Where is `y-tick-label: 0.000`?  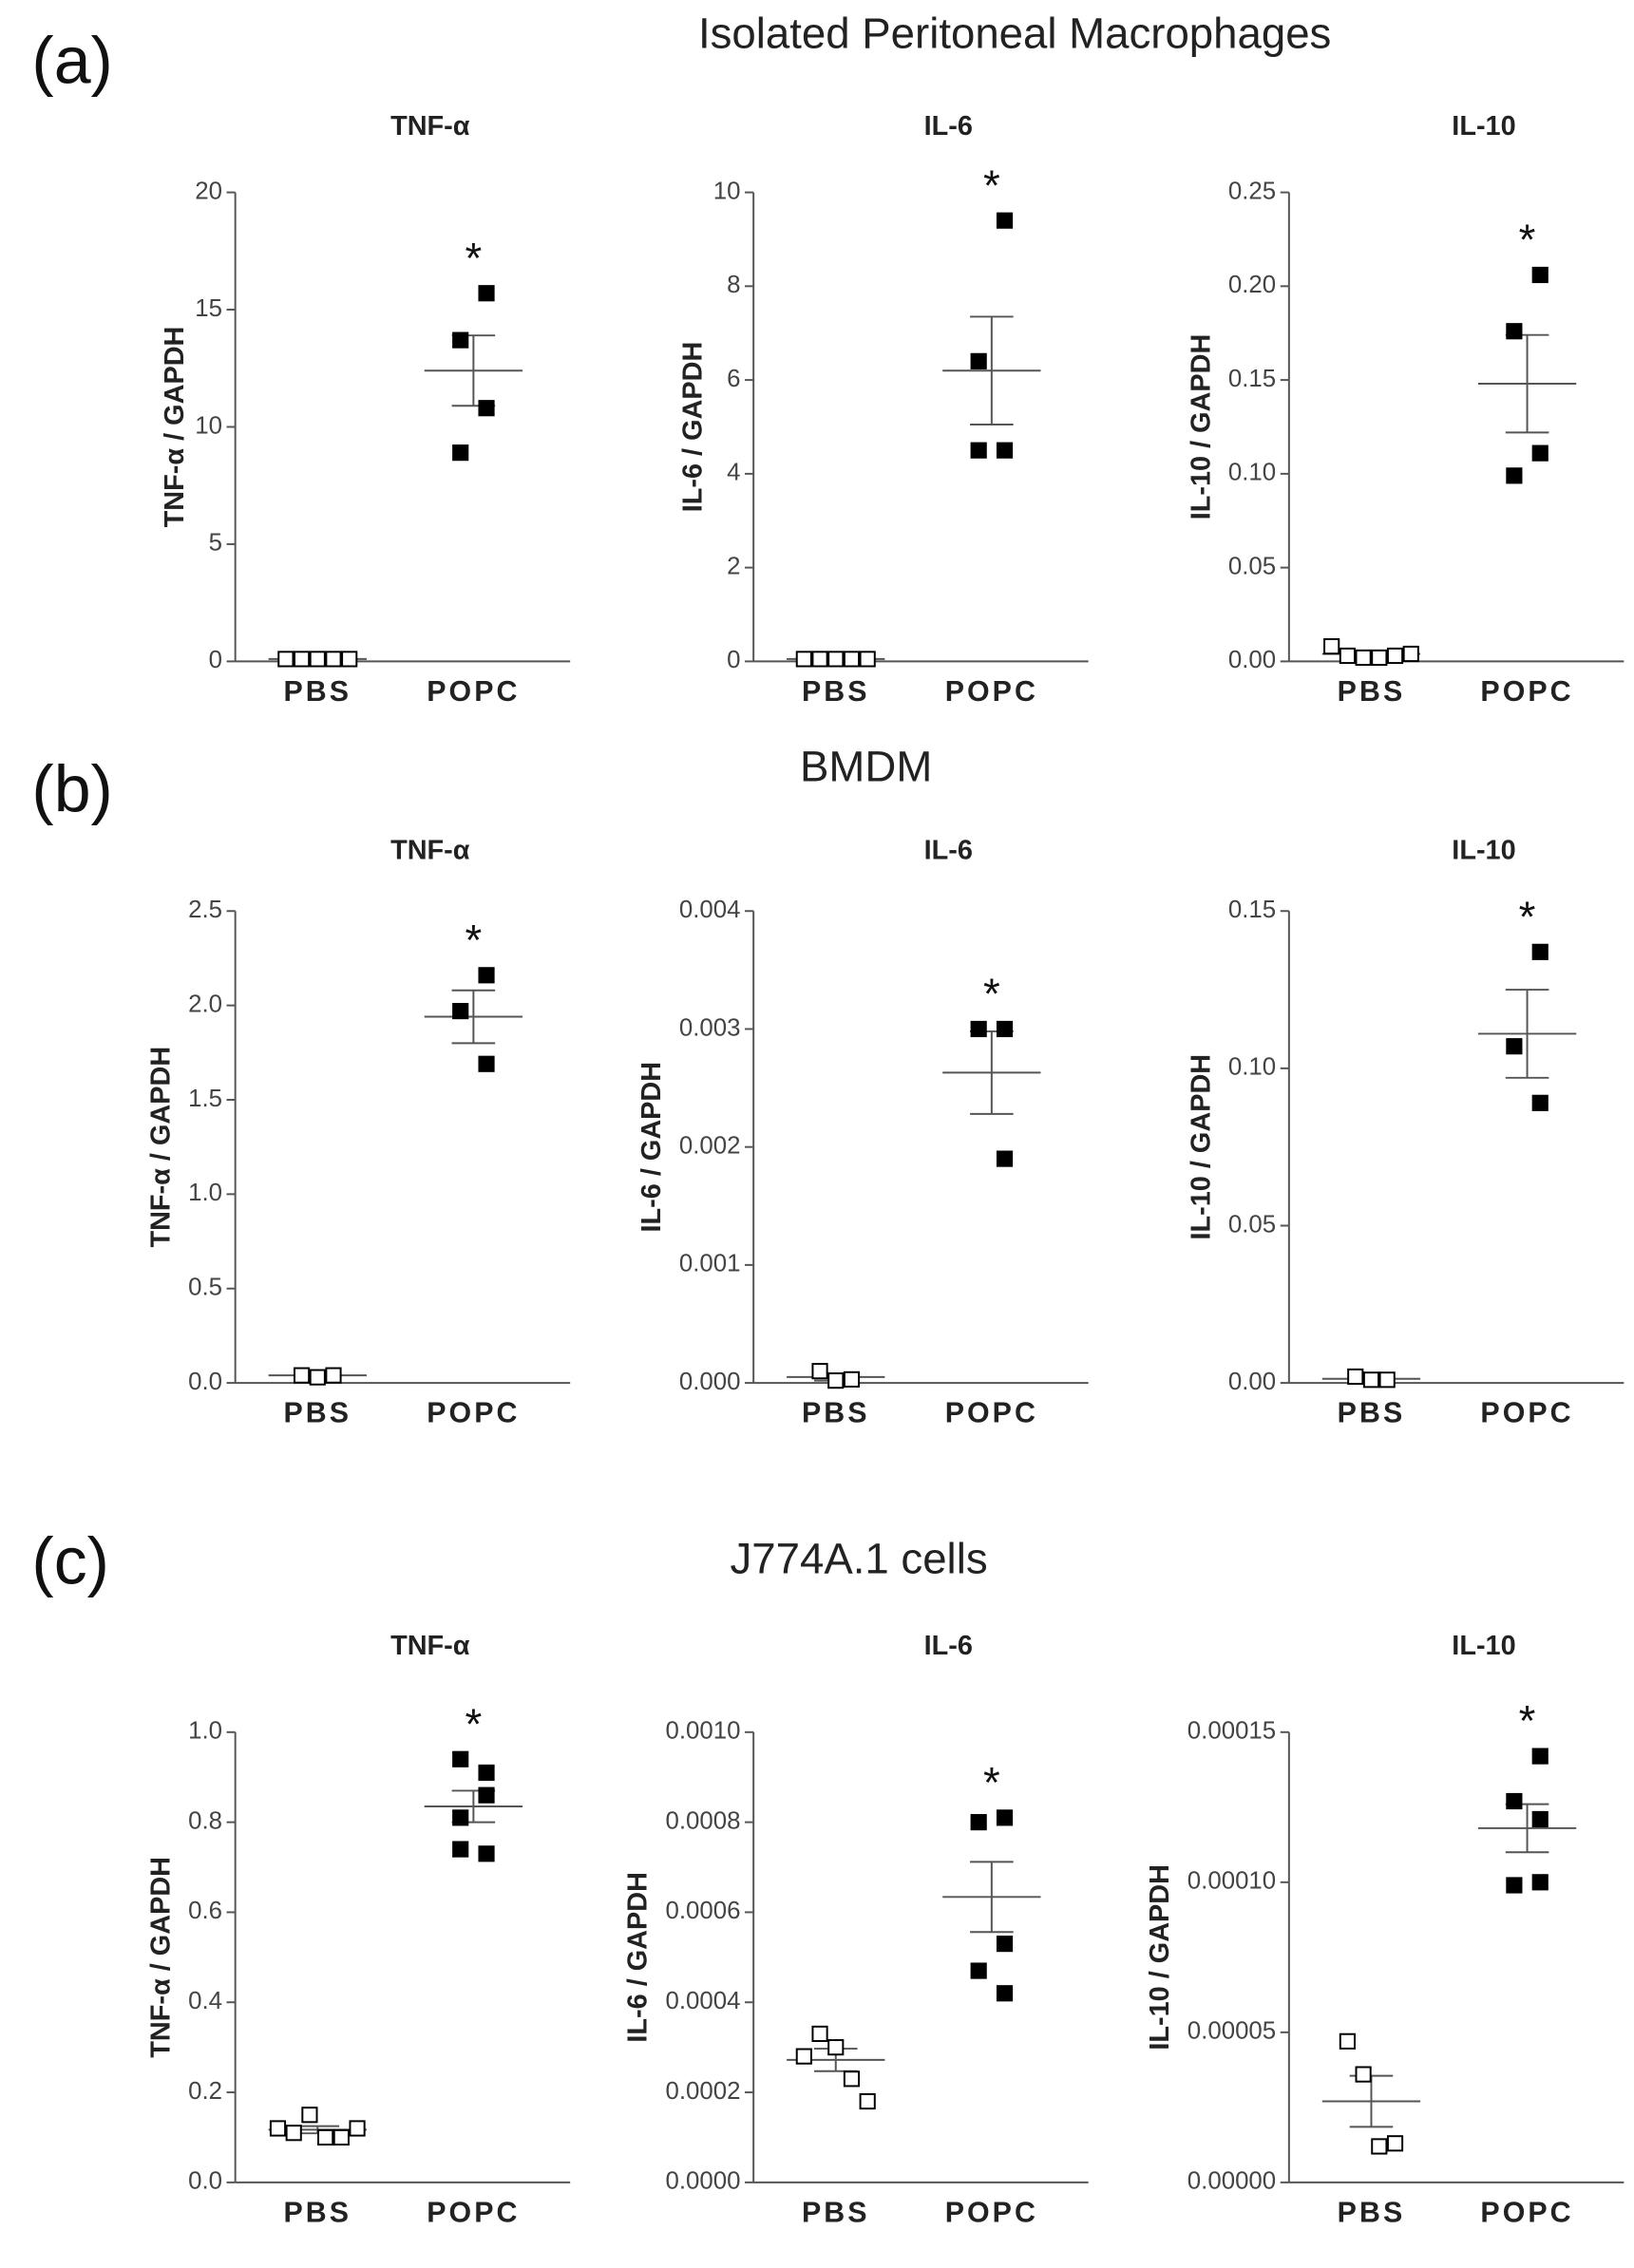
y-tick-label: 0.000 is located at coordinates (710, 1382).